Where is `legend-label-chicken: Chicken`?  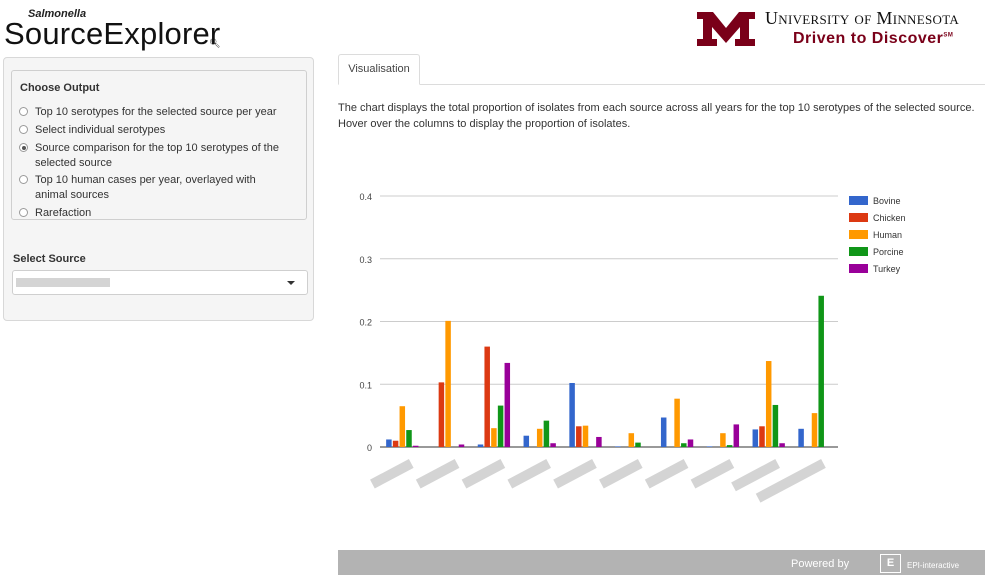
legend-label-chicken: Chicken is located at coordinates (889, 218).